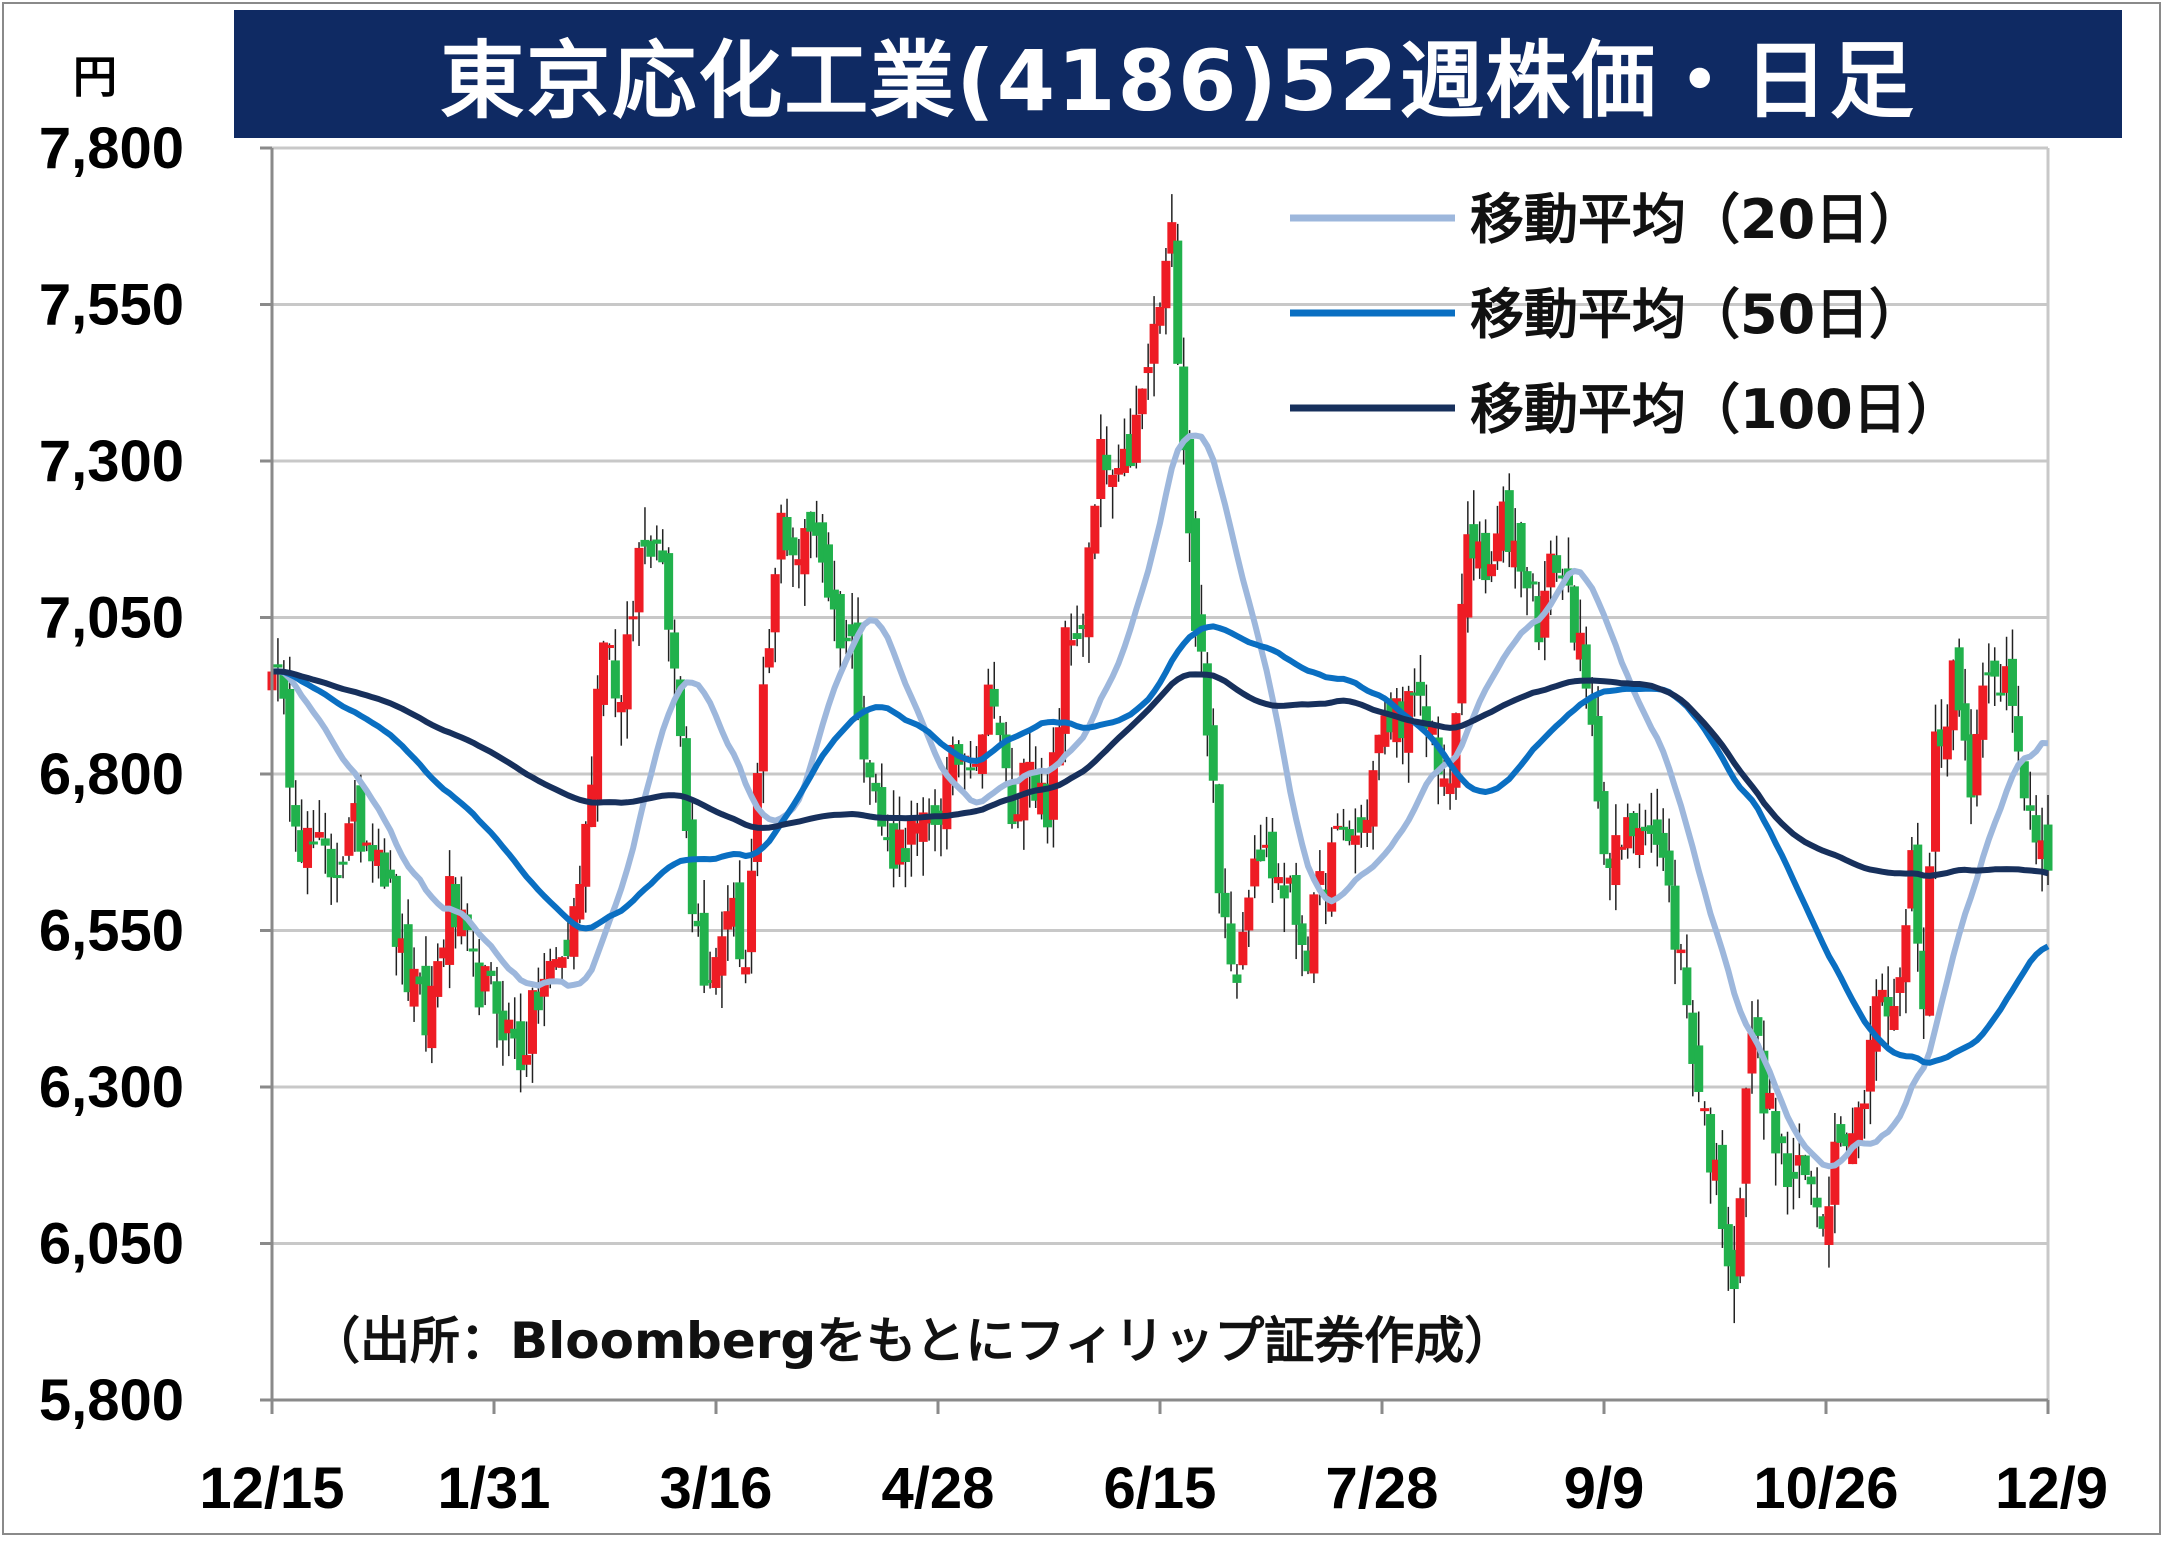 Image resolution: width=2167 pixels, height=1541 pixels. I want to click on x-tick-label: 7/28, so click(1382, 1488).